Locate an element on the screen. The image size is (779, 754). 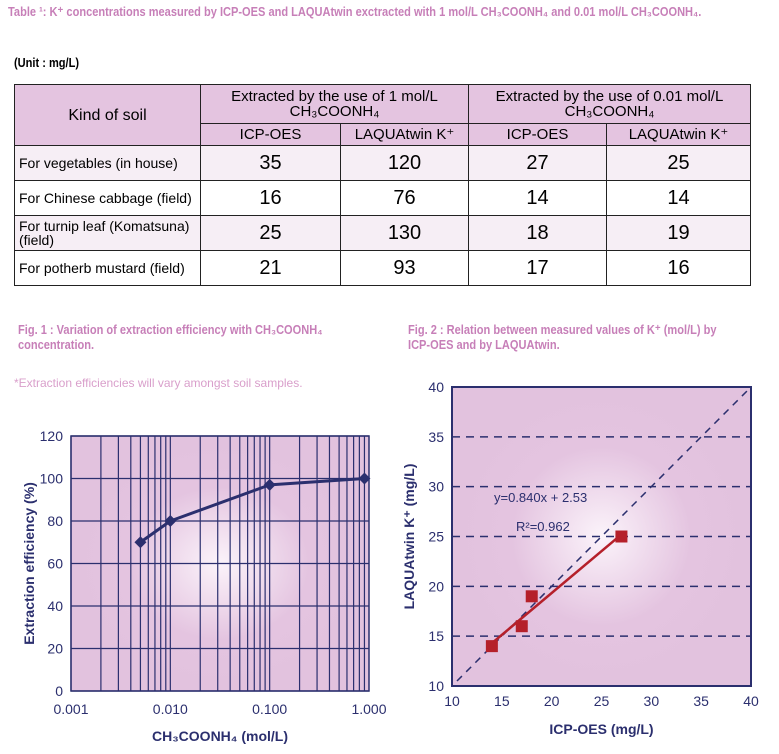
value-cell: 25 is located at coordinates (678, 163).